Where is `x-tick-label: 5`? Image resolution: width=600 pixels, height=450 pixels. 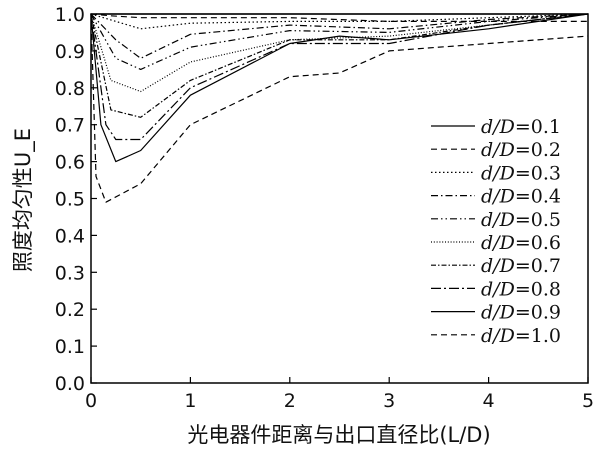 x-tick-label: 5 is located at coordinates (588, 401).